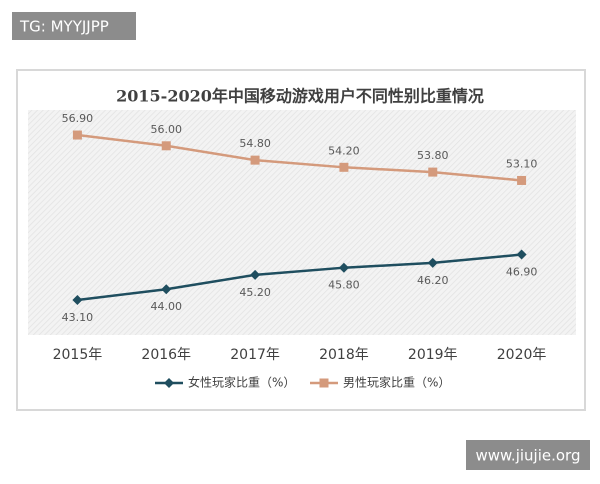 The image size is (600, 484). What do you see at coordinates (167, 129) in the screenshot?
I see `data-label: 56.00` at bounding box center [167, 129].